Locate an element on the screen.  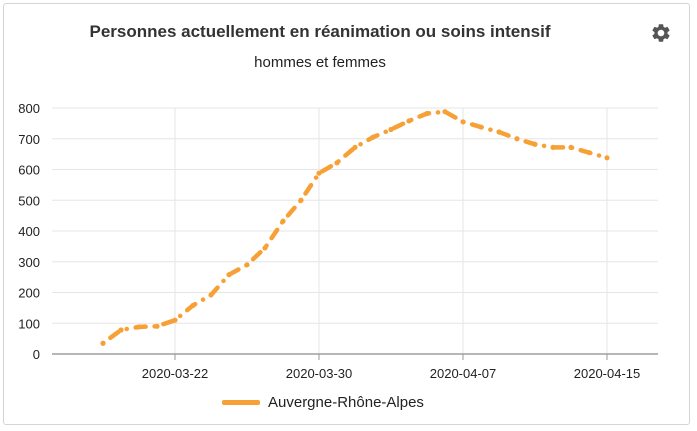
x-tick-label: 2020-03-22 is located at coordinates (175, 373).